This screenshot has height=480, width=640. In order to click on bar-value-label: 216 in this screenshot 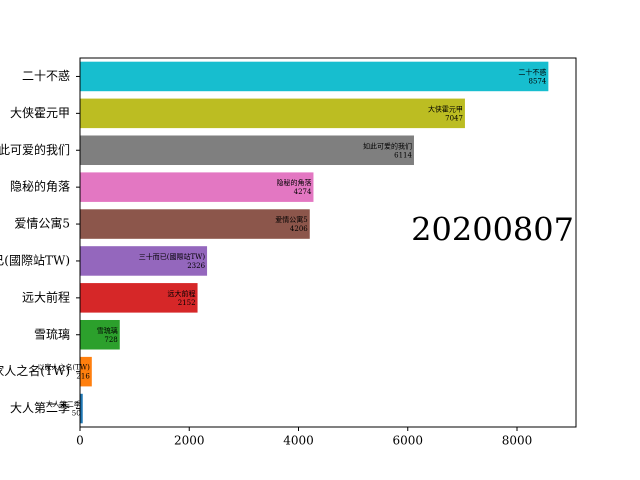, I will do `click(83, 377)`.